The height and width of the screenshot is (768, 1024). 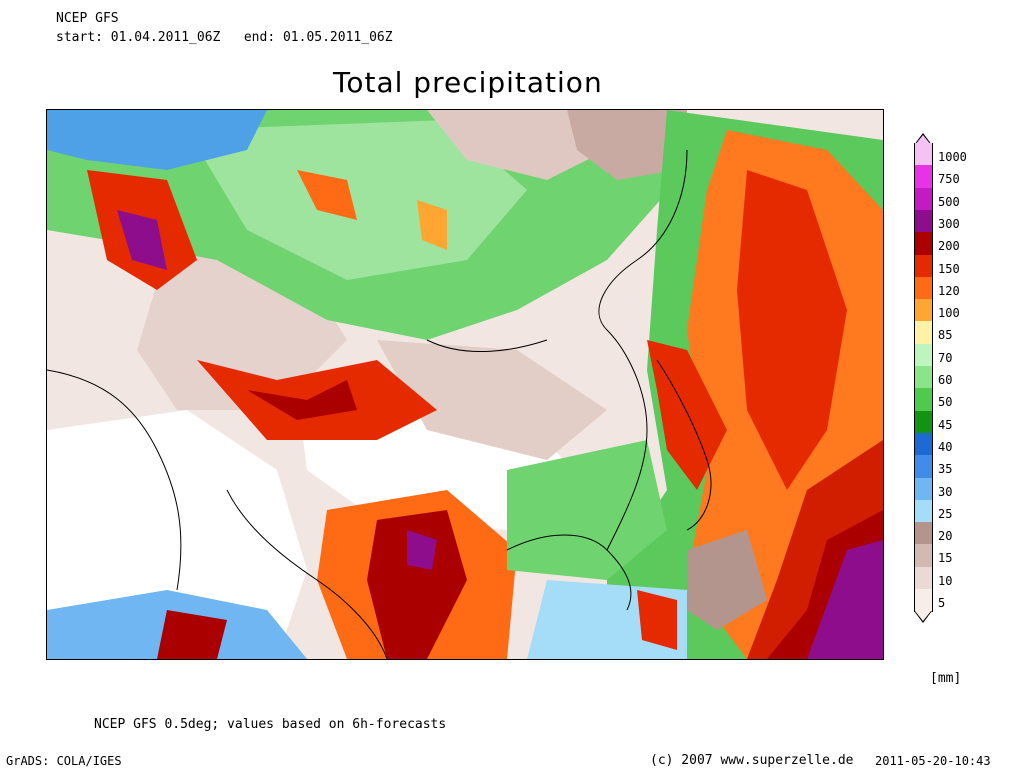 What do you see at coordinates (945, 513) in the screenshot?
I see `legend-label-25: 25` at bounding box center [945, 513].